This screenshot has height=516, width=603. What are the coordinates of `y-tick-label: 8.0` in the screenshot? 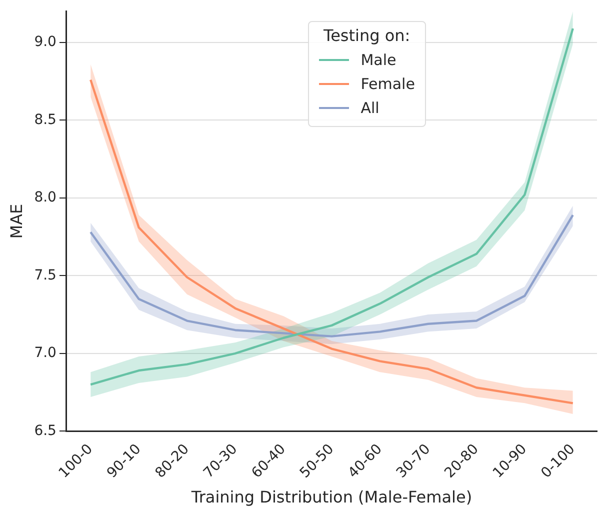 It's located at (45, 198).